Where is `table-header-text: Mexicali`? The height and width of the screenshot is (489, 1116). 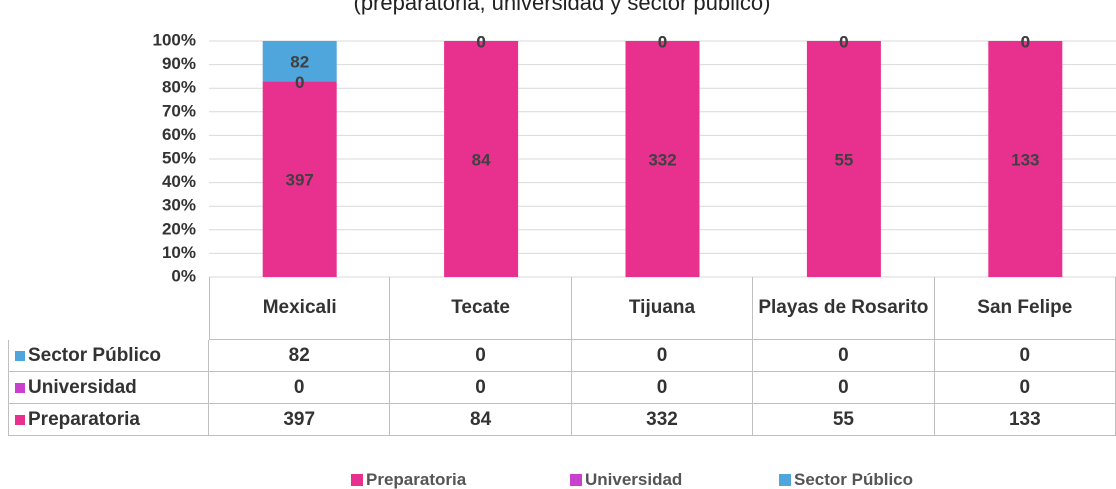
table-header-text: Mexicali is located at coordinates (299, 307).